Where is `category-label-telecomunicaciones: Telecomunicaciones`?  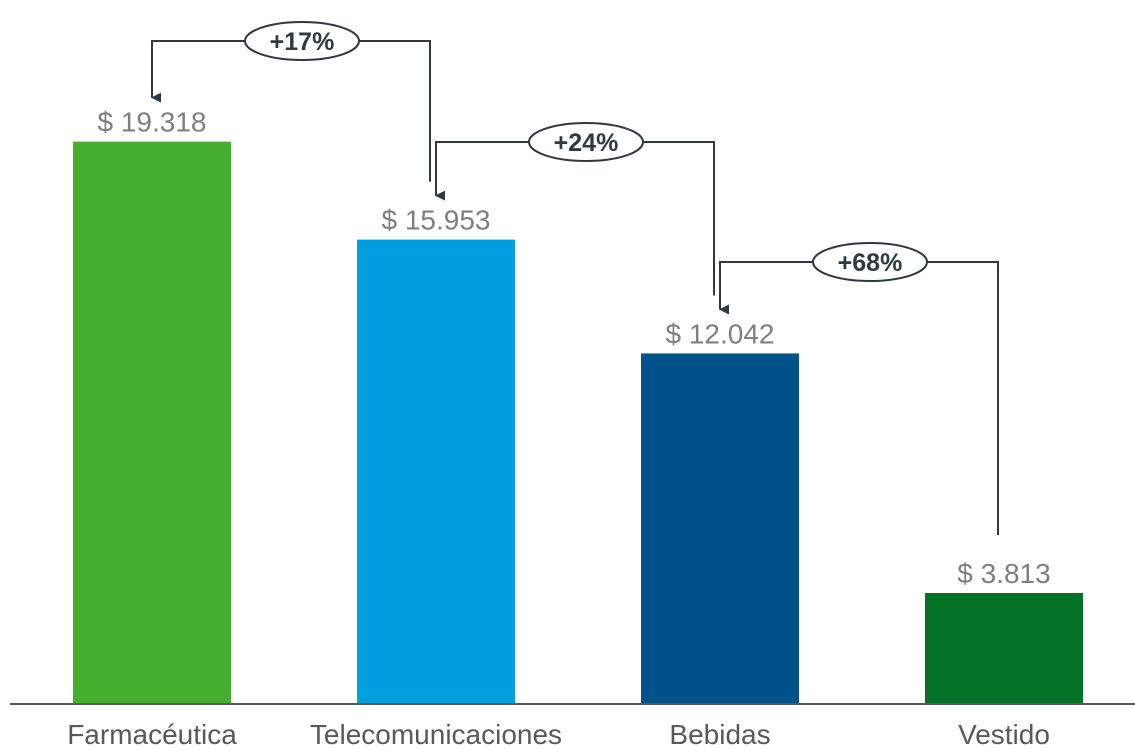 category-label-telecomunicaciones: Telecomunicaciones is located at coordinates (436, 734).